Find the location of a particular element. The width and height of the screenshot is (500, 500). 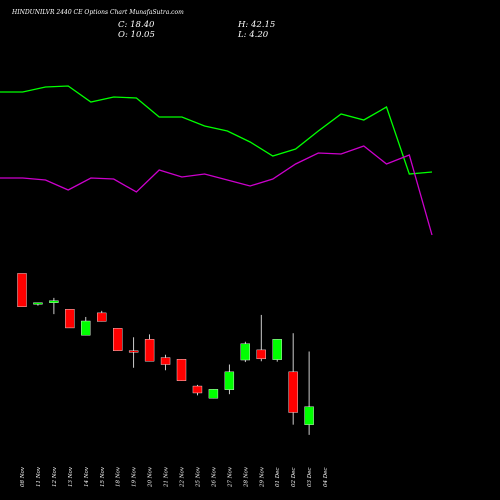

candle-25-nov is located at coordinates (197, 390).